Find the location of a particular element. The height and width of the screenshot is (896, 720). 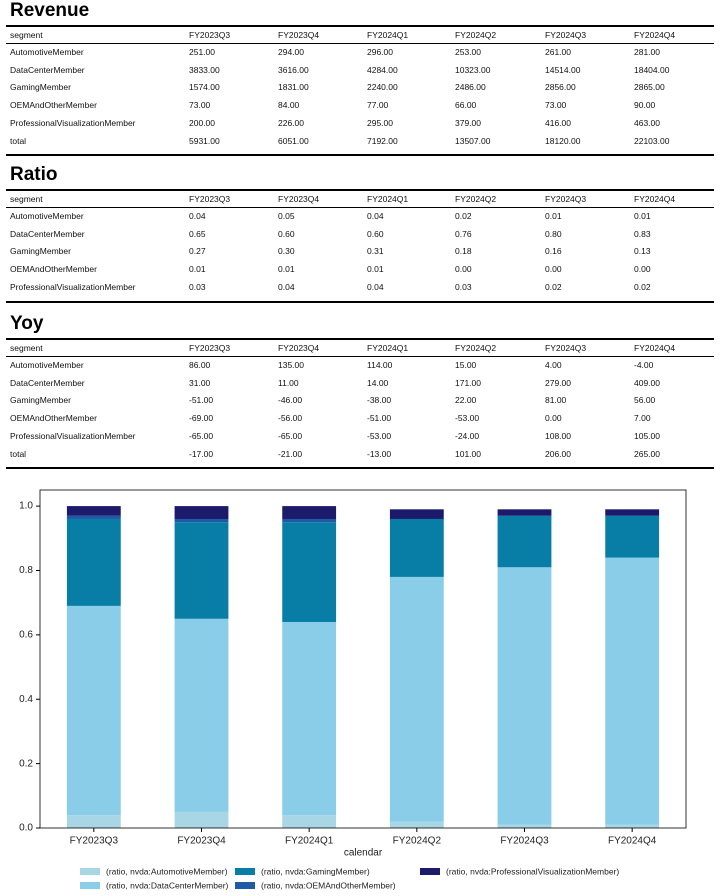

cell: -56.00 is located at coordinates (290, 418).